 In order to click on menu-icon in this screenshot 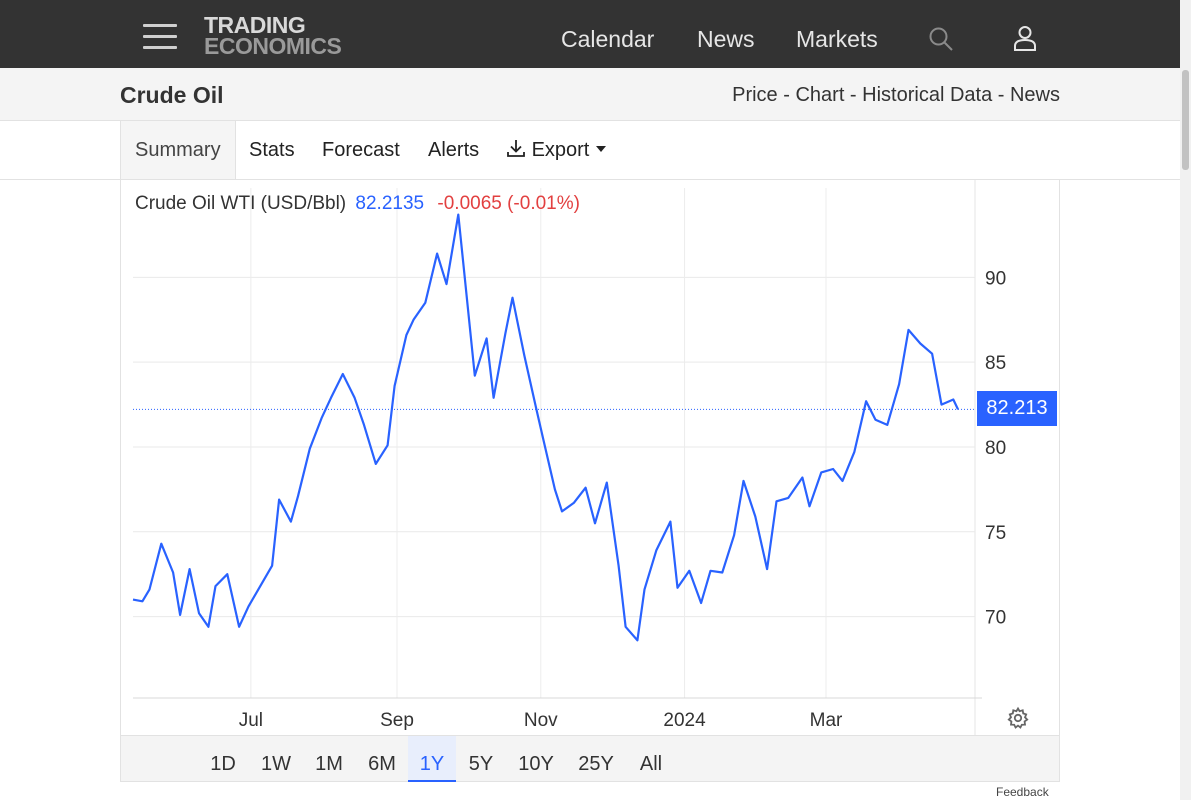, I will do `click(160, 37)`.